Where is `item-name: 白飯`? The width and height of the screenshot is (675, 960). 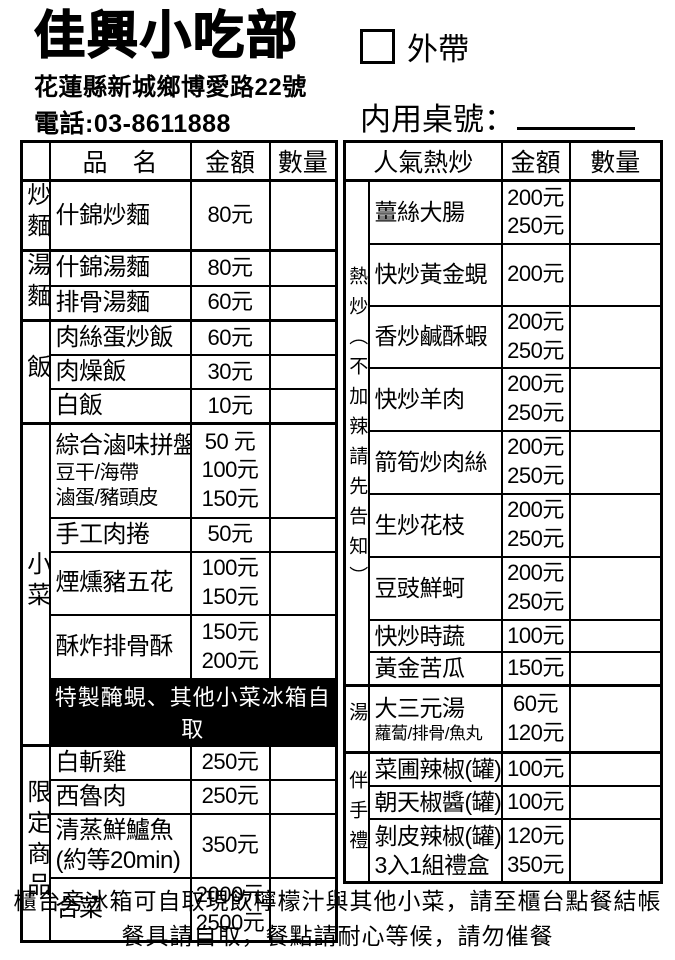 item-name: 白飯 is located at coordinates (120, 406).